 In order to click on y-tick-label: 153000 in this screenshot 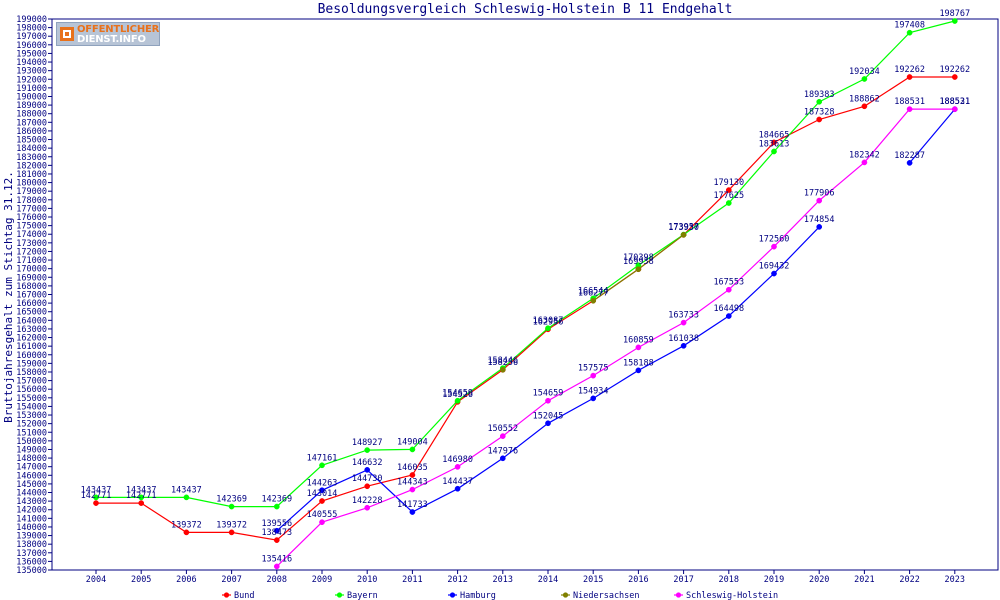, I will do `click(31, 416)`.